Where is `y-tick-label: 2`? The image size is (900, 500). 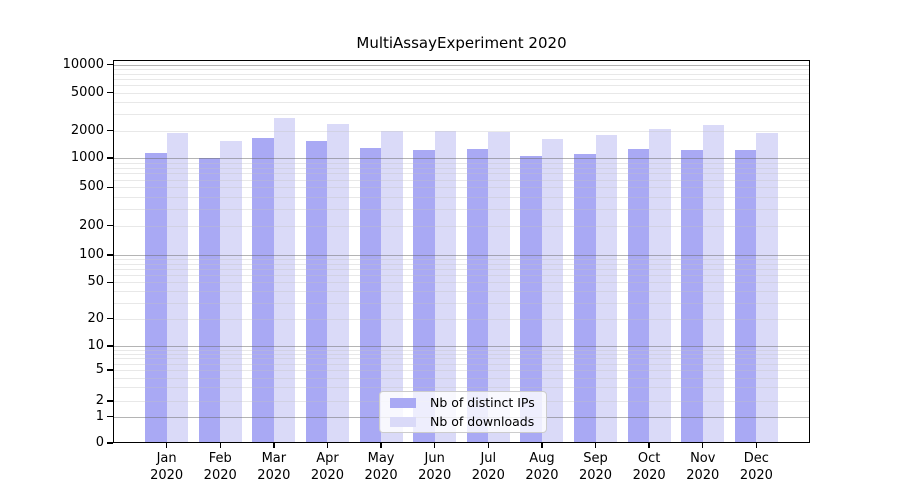 y-tick-label: 2 is located at coordinates (99, 400).